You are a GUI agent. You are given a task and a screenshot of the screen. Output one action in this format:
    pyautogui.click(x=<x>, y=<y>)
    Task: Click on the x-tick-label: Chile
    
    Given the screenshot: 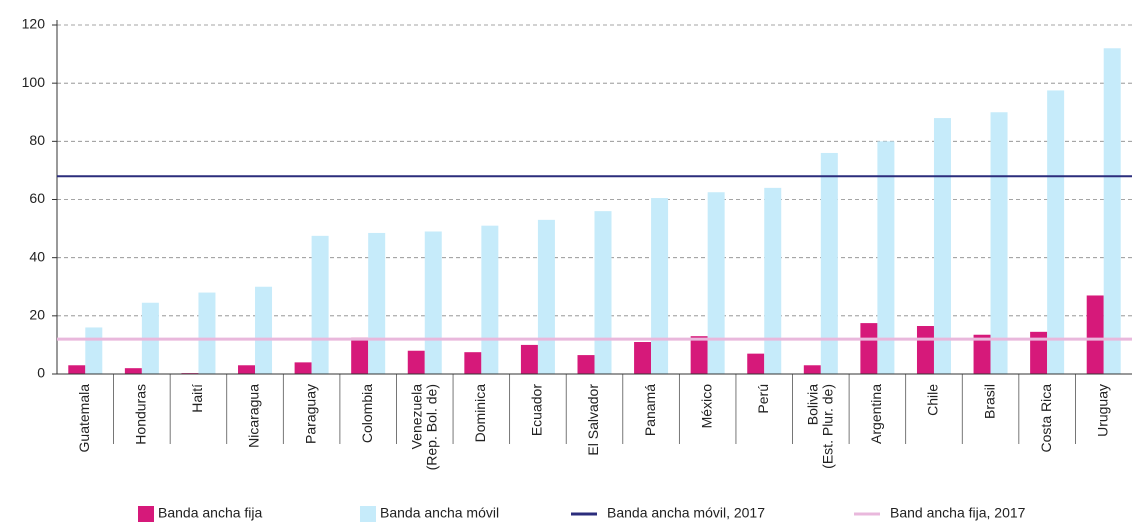 What is the action you would take?
    pyautogui.click(x=933, y=400)
    